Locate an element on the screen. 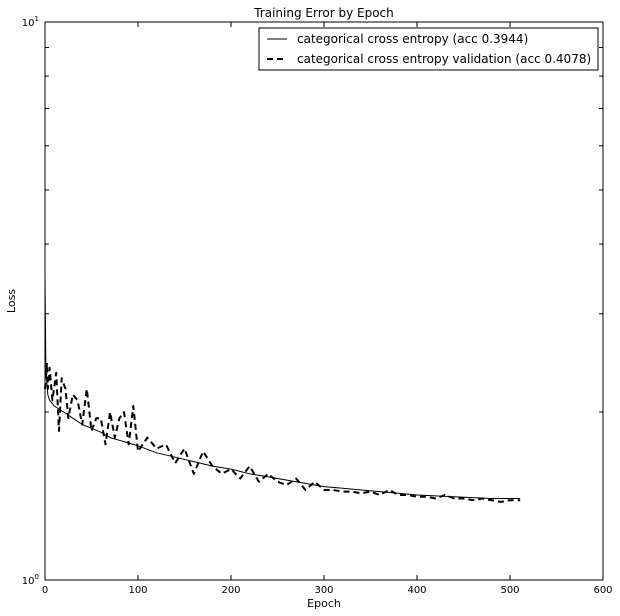 The width and height of the screenshot is (620, 616). x-tick-label: 100 is located at coordinates (137, 590).